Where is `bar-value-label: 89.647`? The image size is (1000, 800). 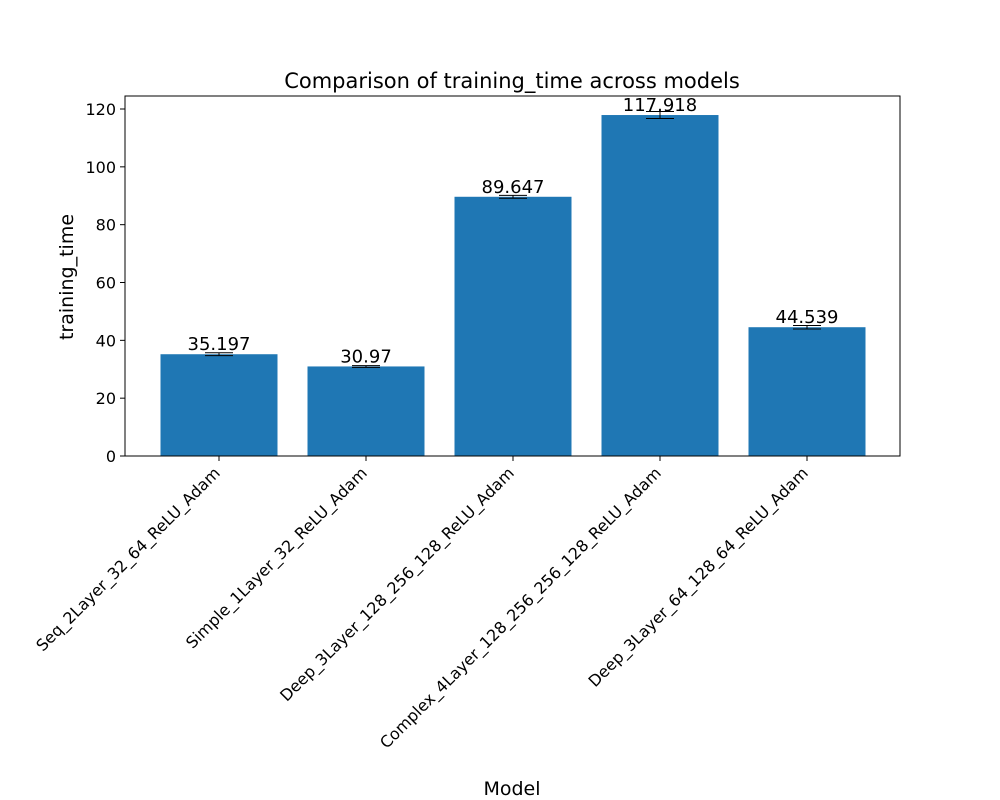 bar-value-label: 89.647 is located at coordinates (513, 187).